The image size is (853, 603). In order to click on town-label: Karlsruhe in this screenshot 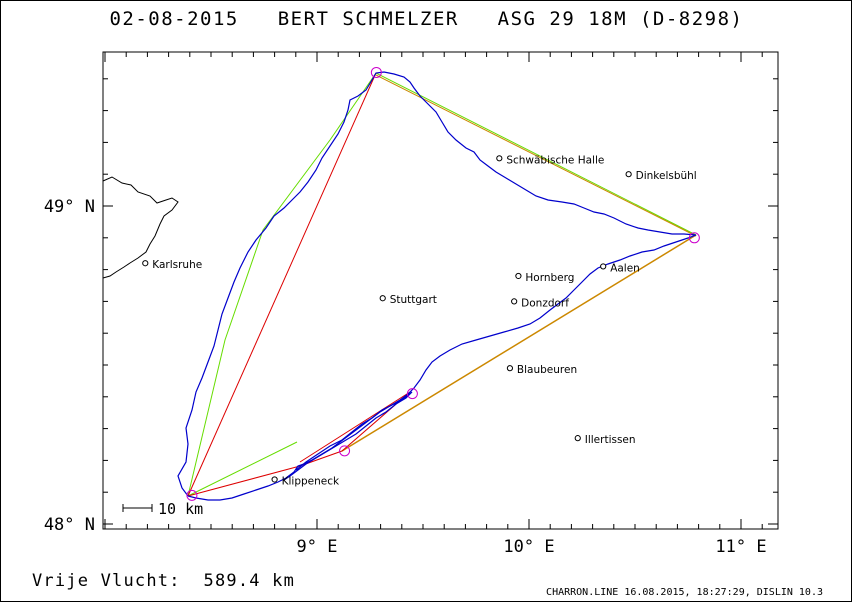, I will do `click(177, 265)`.